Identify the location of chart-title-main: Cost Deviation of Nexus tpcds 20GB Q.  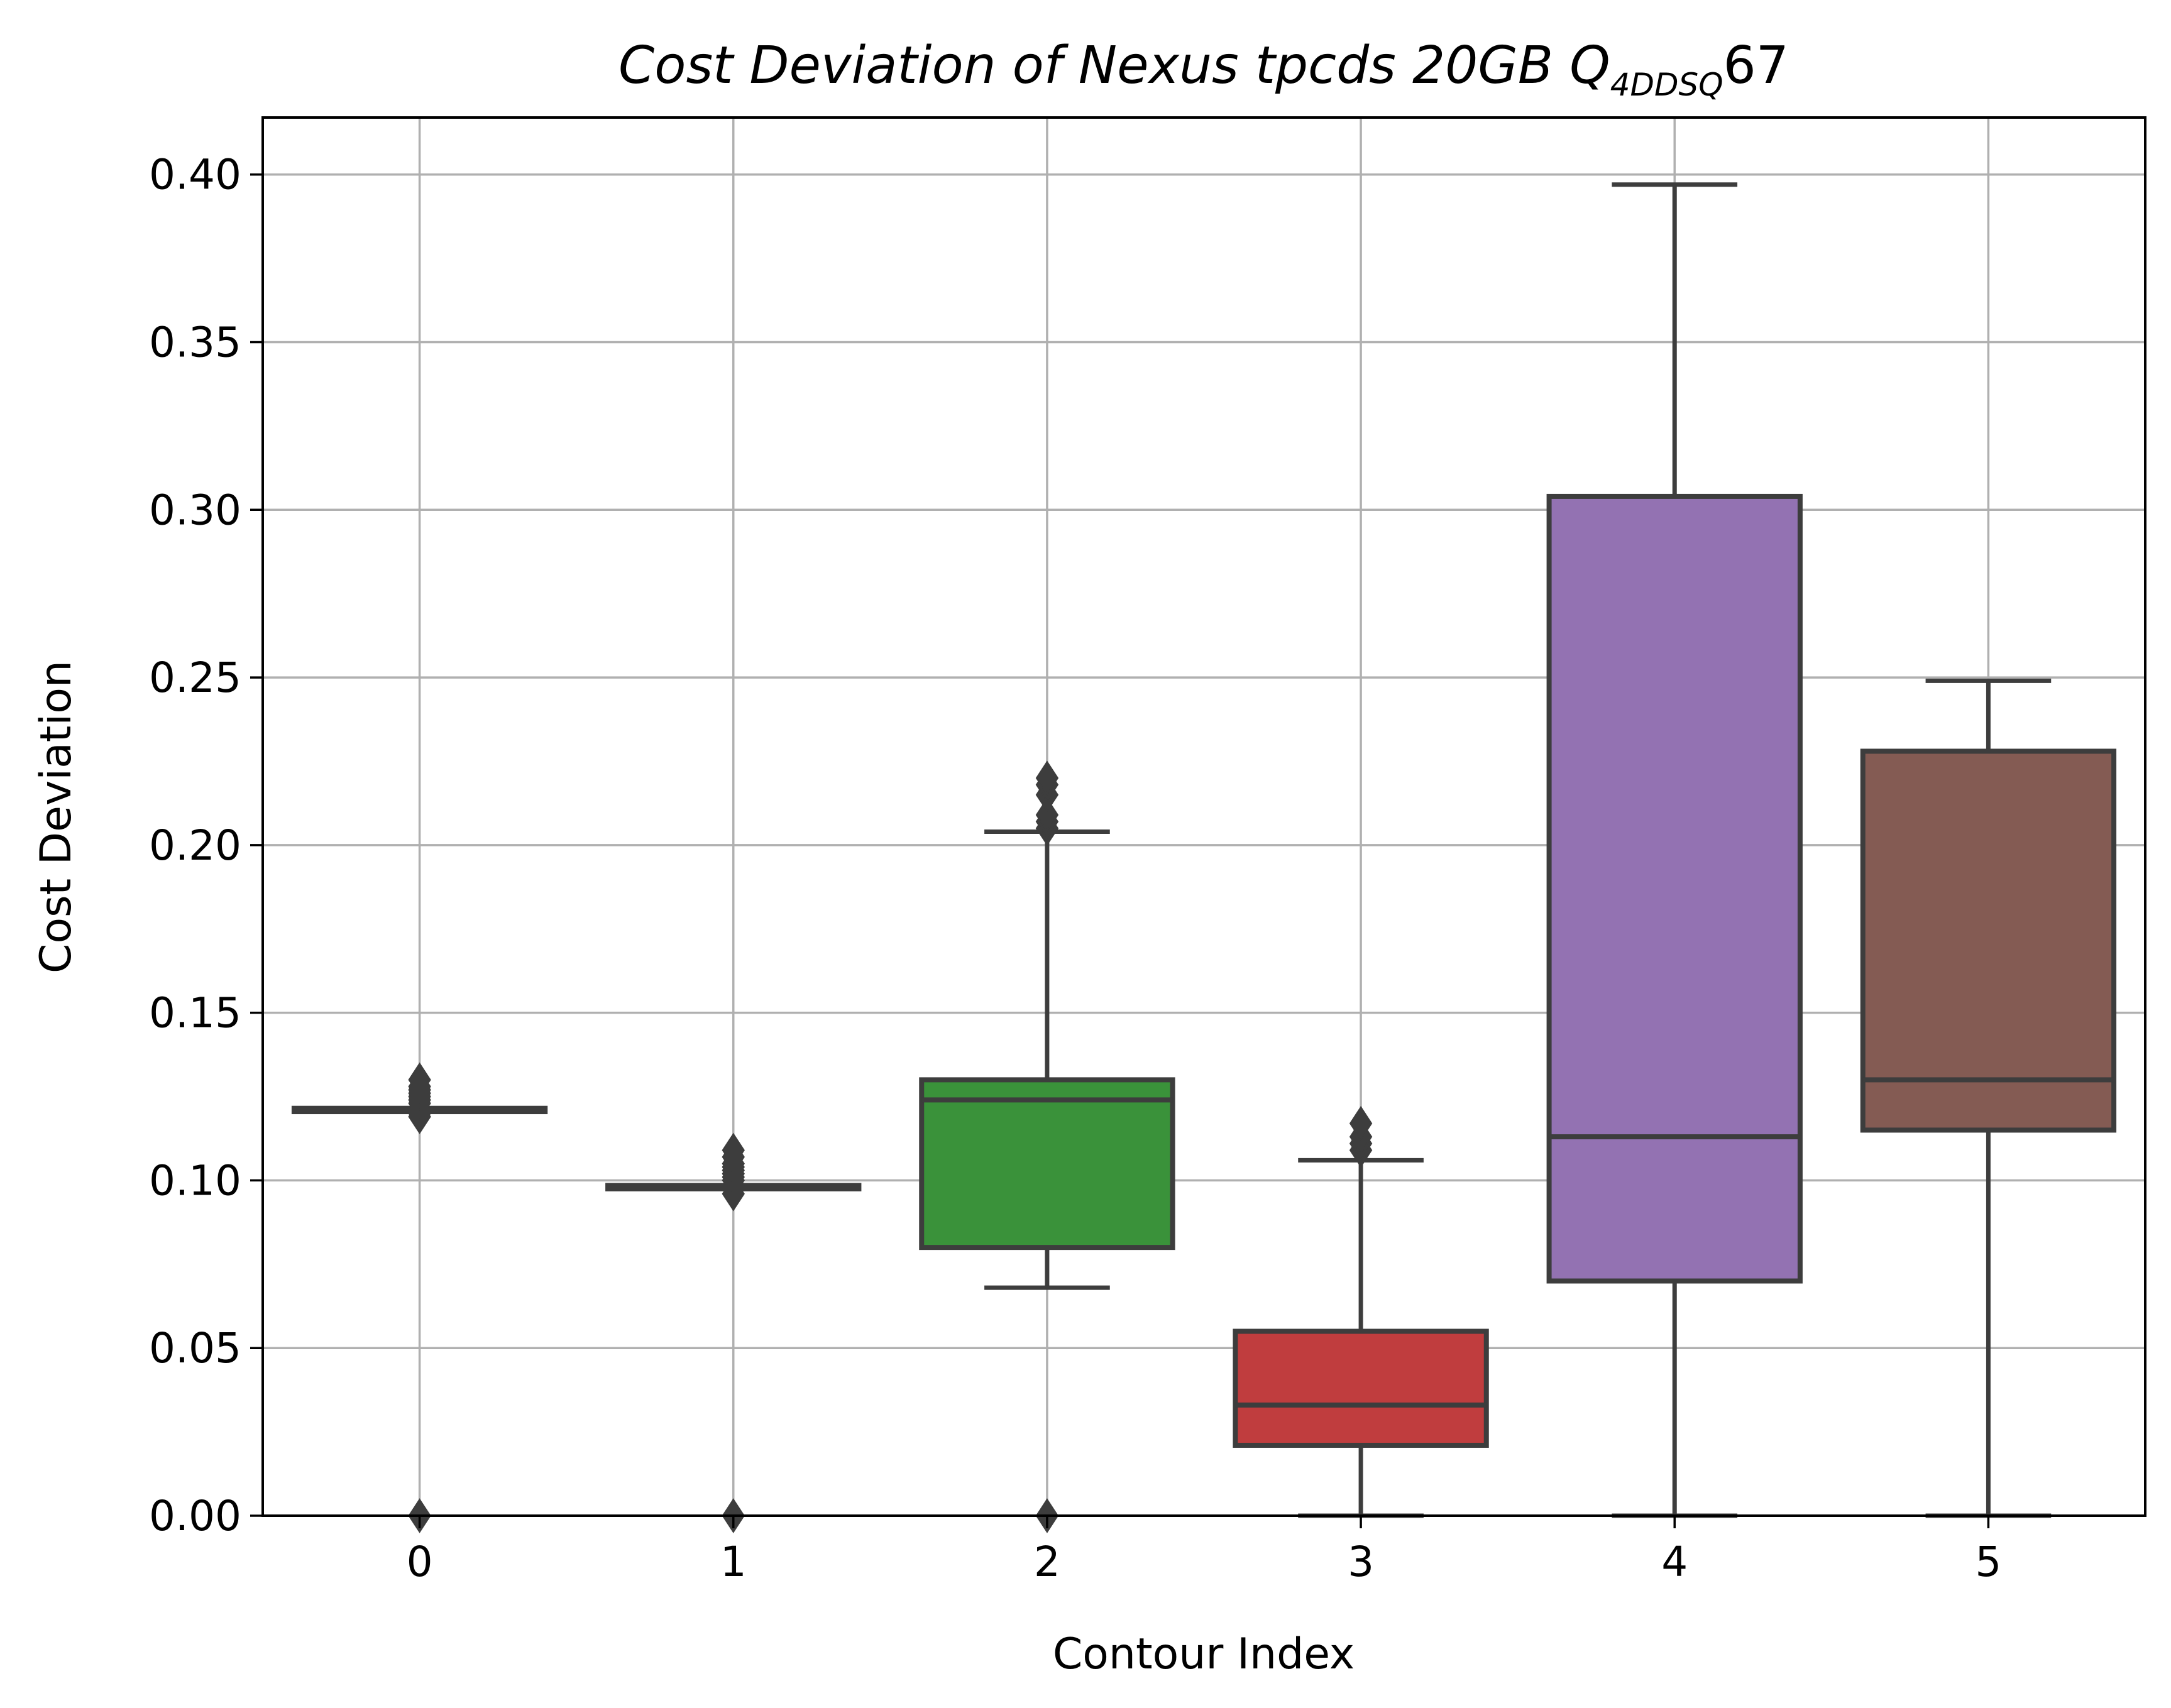
(1114, 66).